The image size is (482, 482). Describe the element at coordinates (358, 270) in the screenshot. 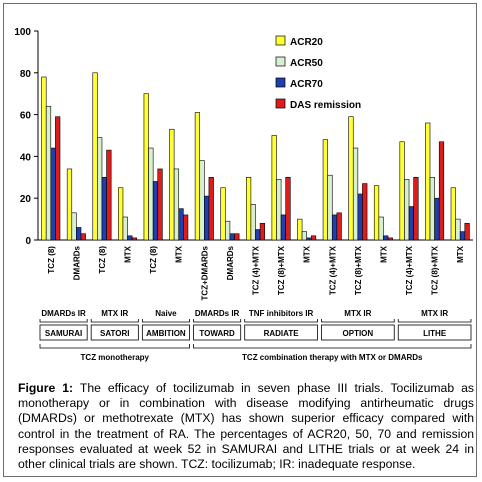

I see `x-tick-label: TCZ (8)+MTX` at that location.